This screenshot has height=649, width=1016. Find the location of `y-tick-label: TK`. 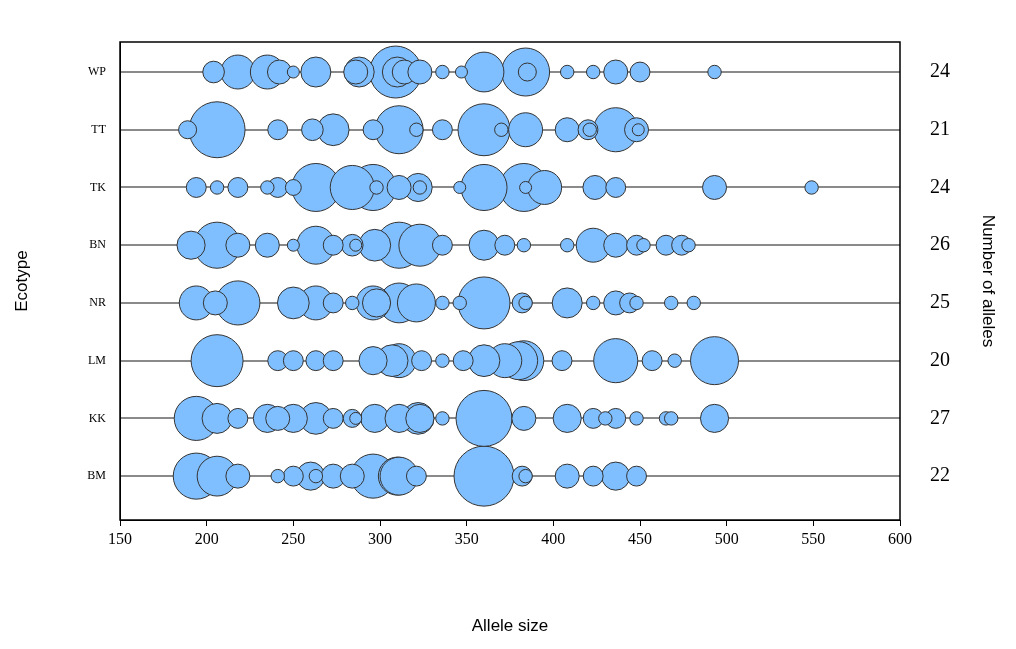

y-tick-label: TK is located at coordinates (98, 186).